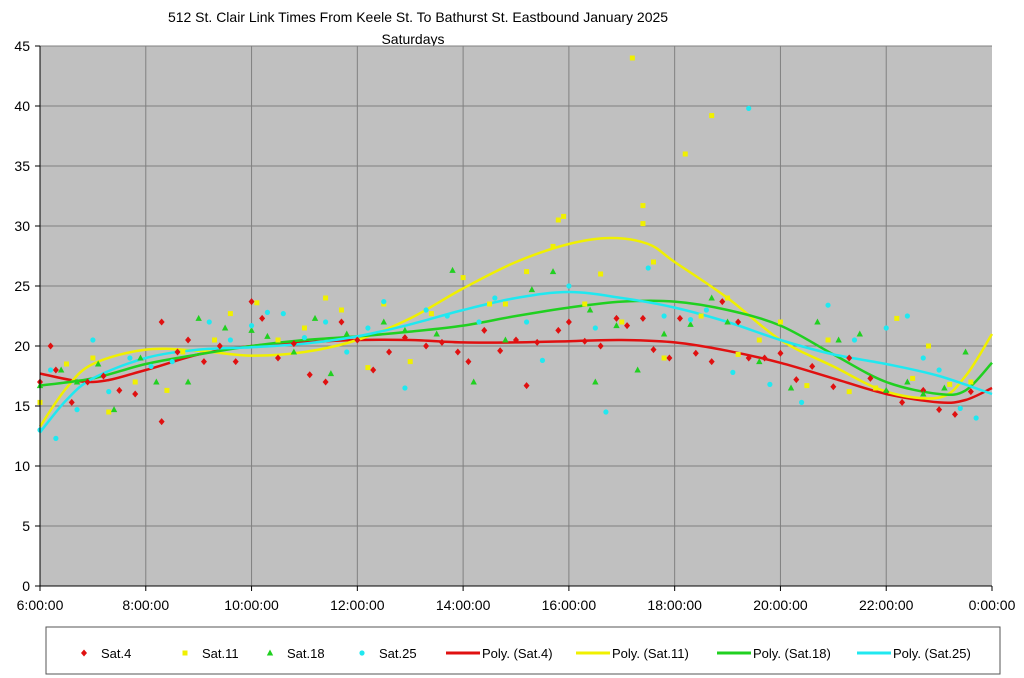 Image resolution: width=1024 pixels, height=678 pixels. What do you see at coordinates (517, 653) in the screenshot?
I see `legend-label: Poly. (Sat.4)` at bounding box center [517, 653].